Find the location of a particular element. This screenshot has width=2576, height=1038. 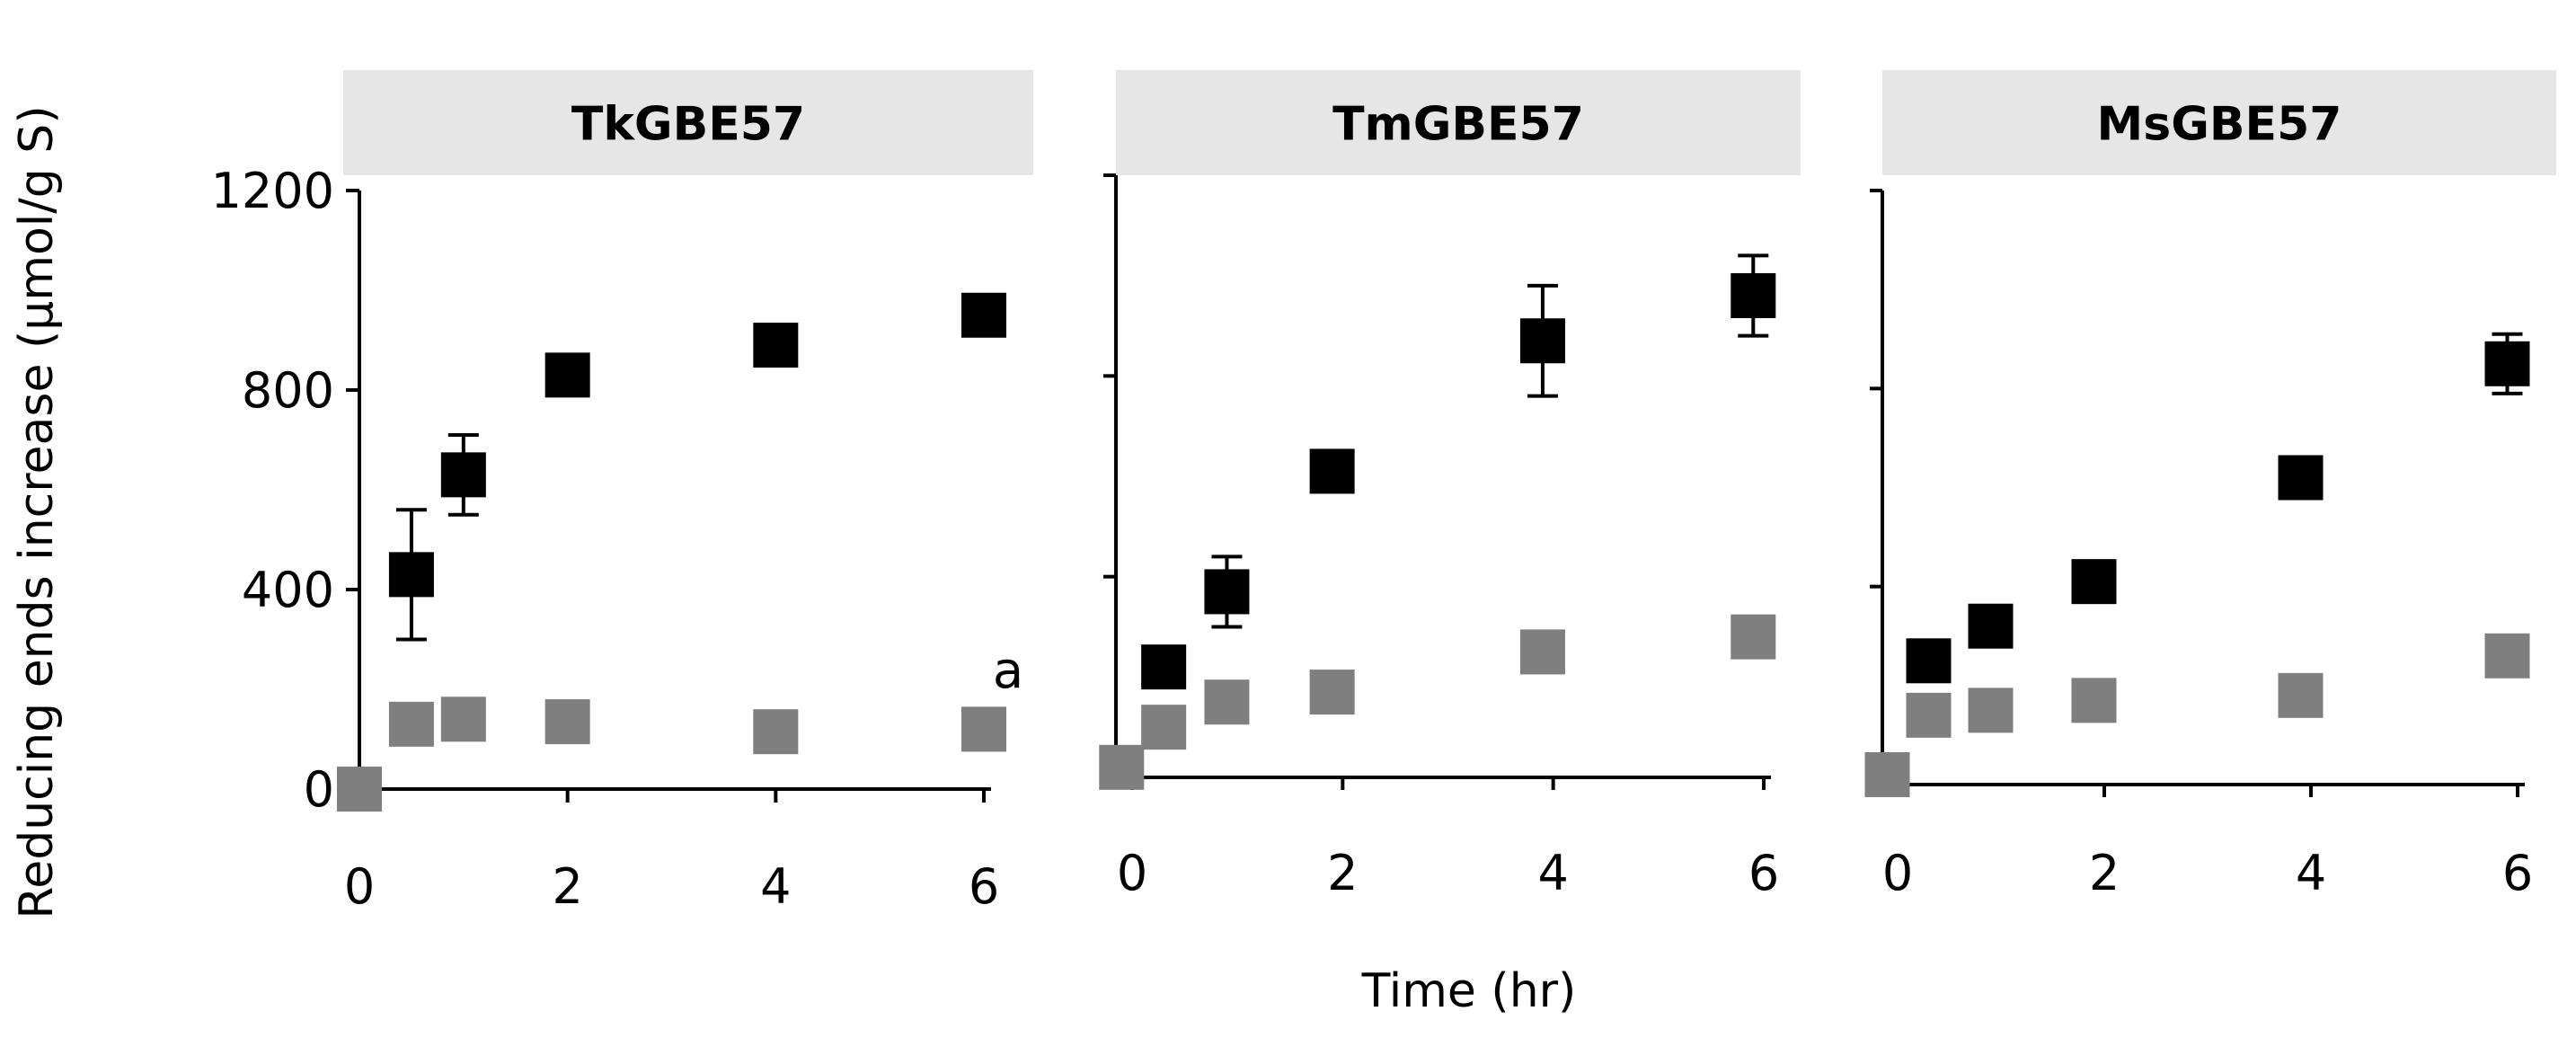

y-tick-label: 0 is located at coordinates (319, 789).